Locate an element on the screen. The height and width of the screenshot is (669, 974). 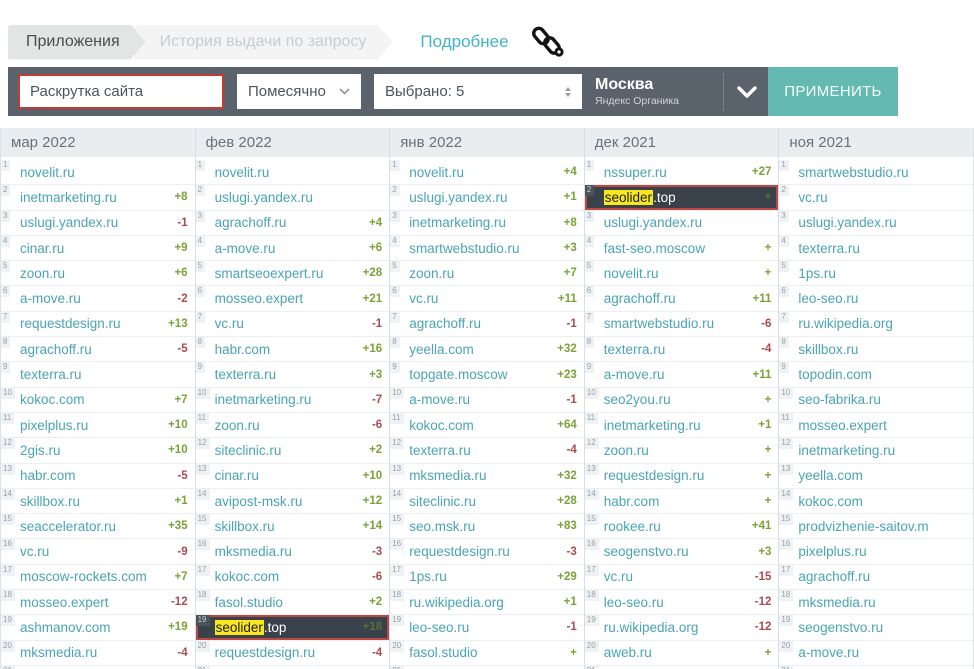
domain-link: smartwebstudio.ru is located at coordinates (853, 172).